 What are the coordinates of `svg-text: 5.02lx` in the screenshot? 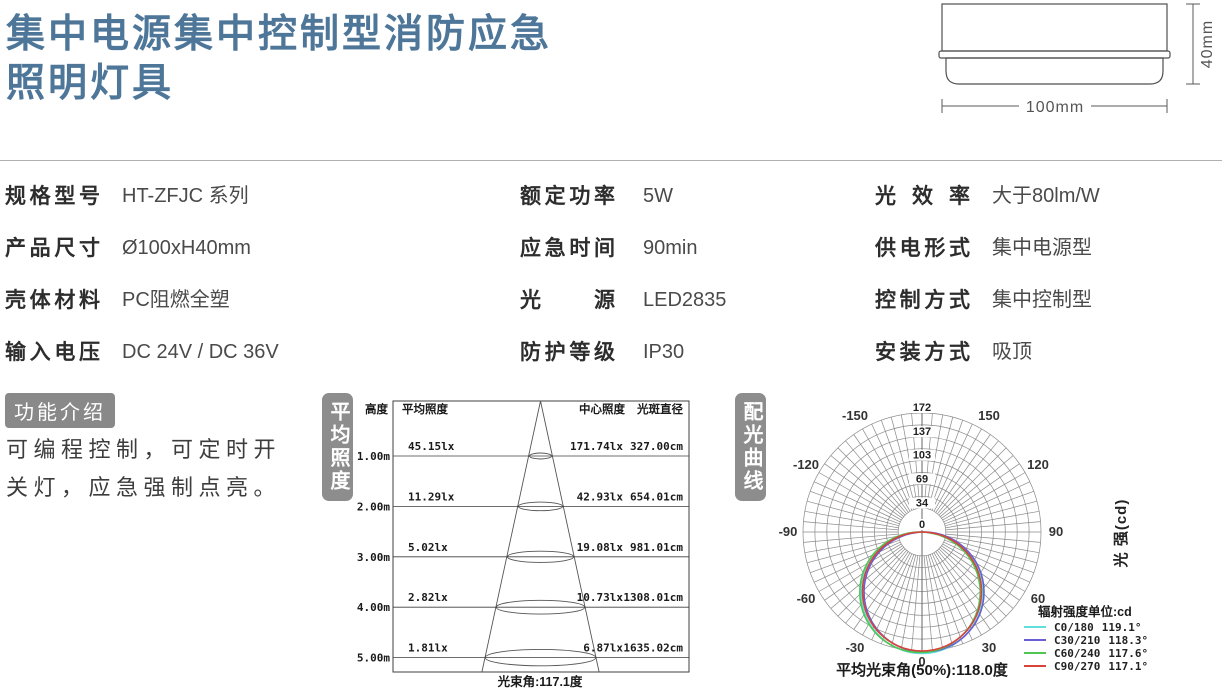 It's located at (428, 547).